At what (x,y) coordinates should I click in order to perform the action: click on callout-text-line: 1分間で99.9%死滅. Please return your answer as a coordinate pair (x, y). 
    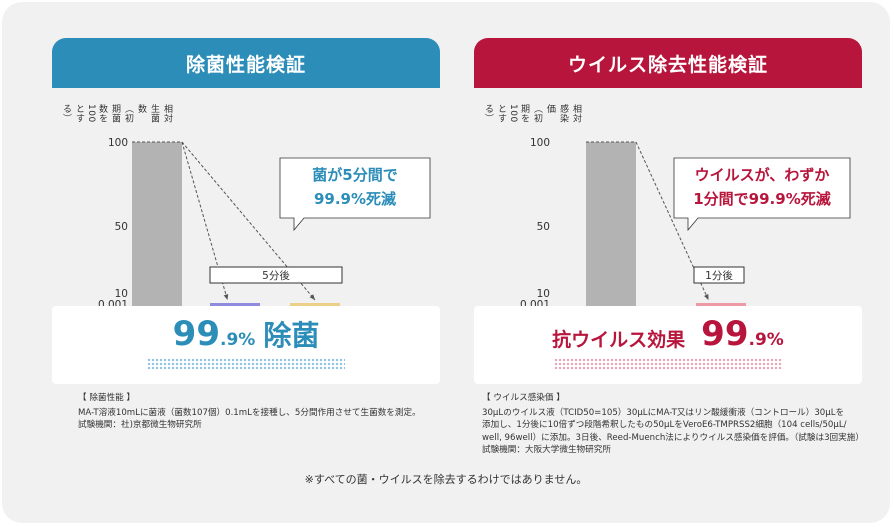
    Looking at the image, I should click on (761, 199).